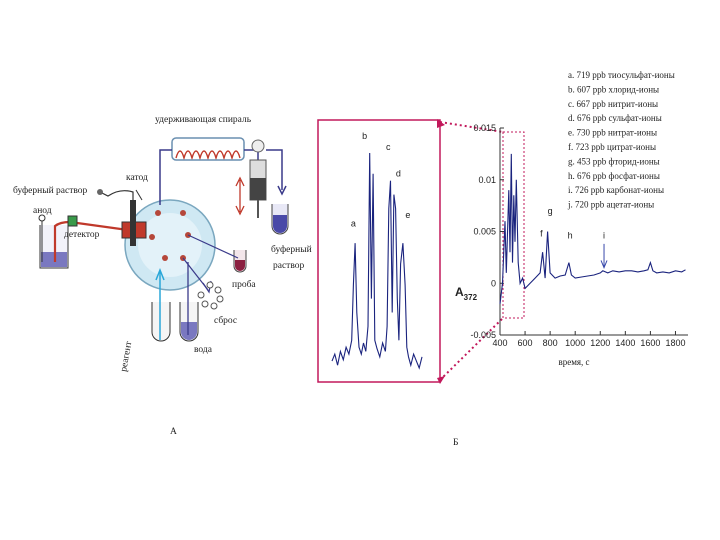 Image resolution: width=720 pixels, height=540 pixels. I want to click on legend-entry: c. 667 ppb нитрит-ионы, so click(613, 104).